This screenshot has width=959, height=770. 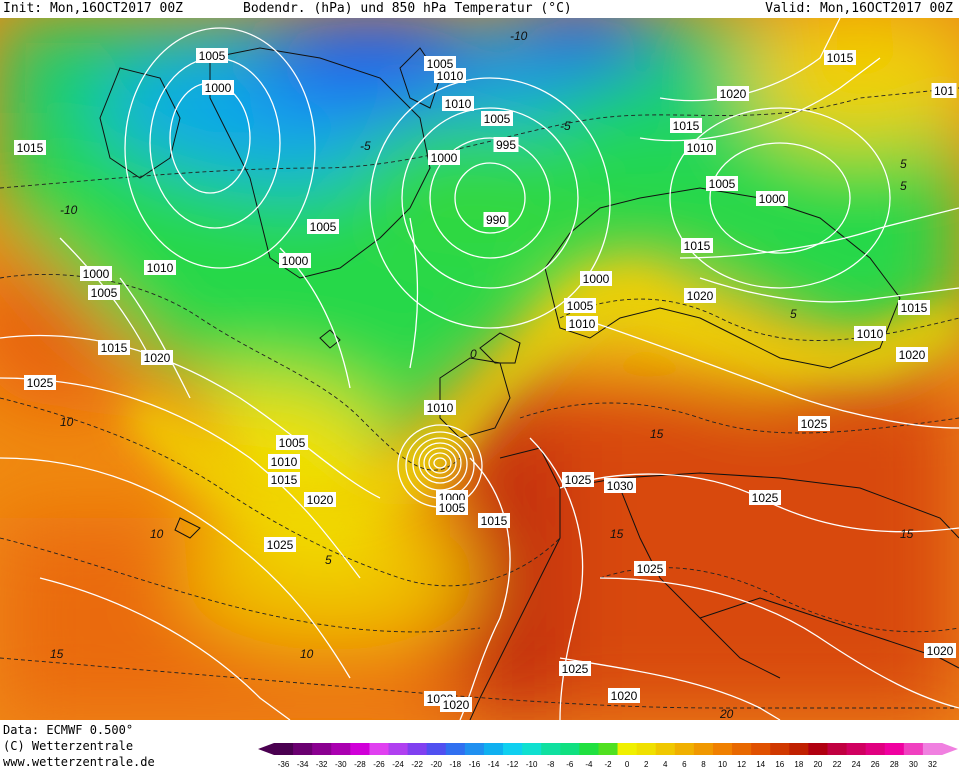 What do you see at coordinates (726, 713) in the screenshot?
I see `temp-label: 20` at bounding box center [726, 713].